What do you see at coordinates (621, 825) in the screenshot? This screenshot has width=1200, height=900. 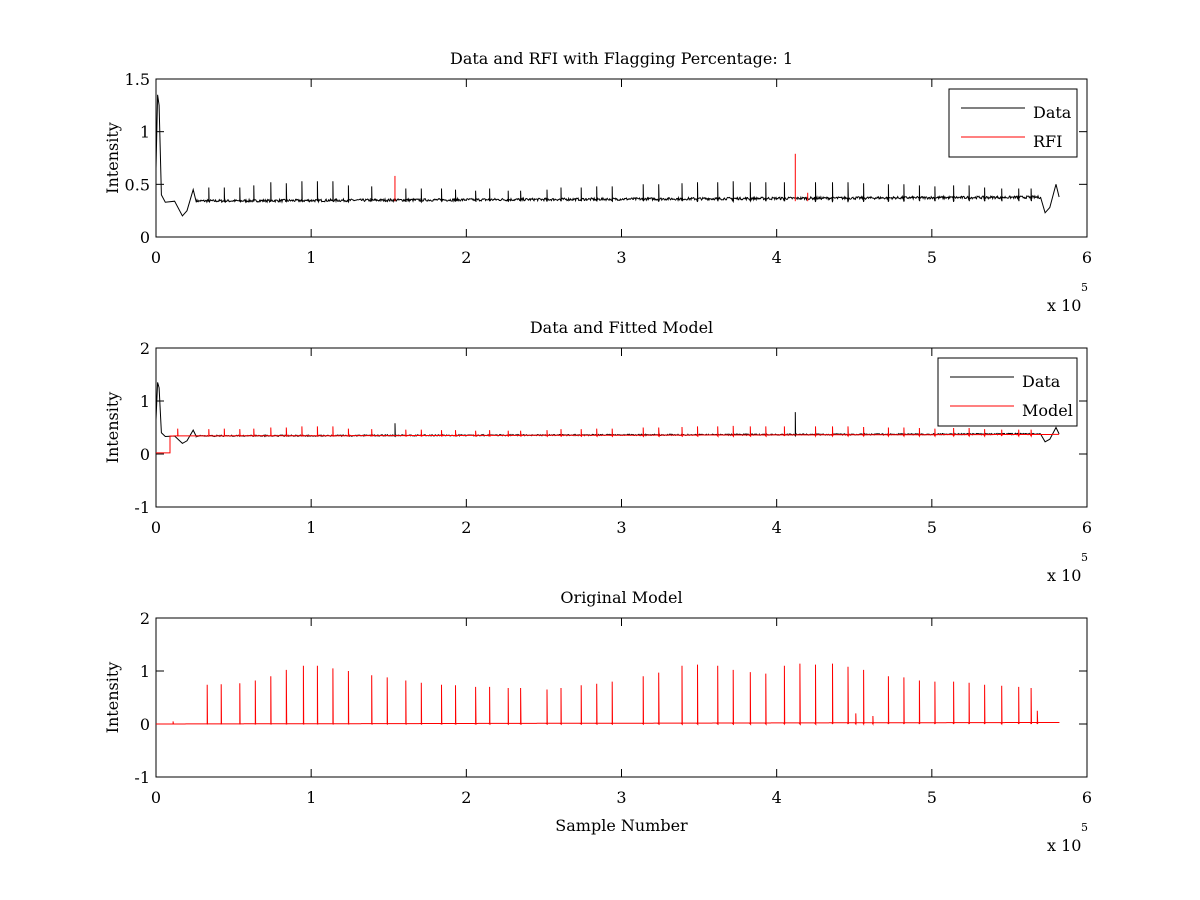 I see `x-axis-label: Sample Number` at bounding box center [621, 825].